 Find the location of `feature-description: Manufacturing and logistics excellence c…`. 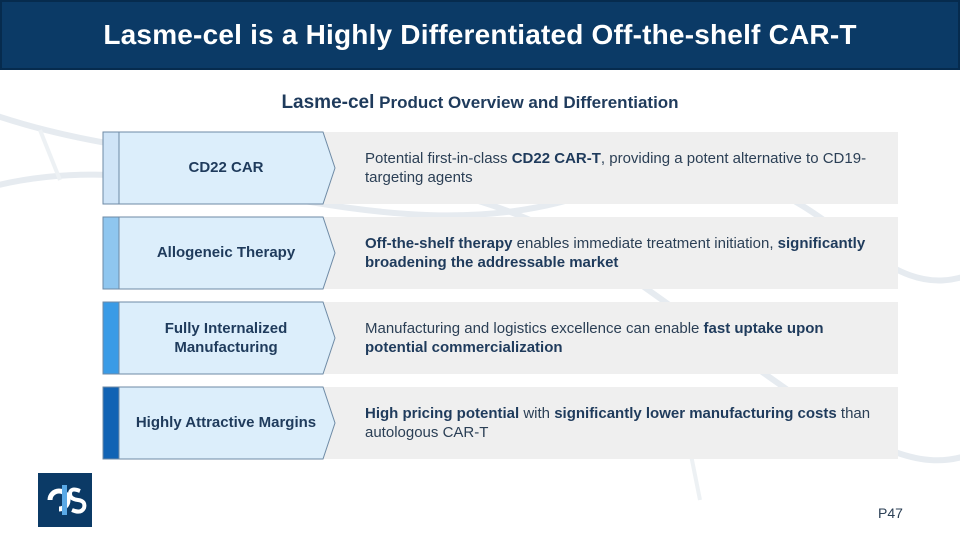

feature-description: Manufacturing and logistics excellence c… is located at coordinates (625, 338).